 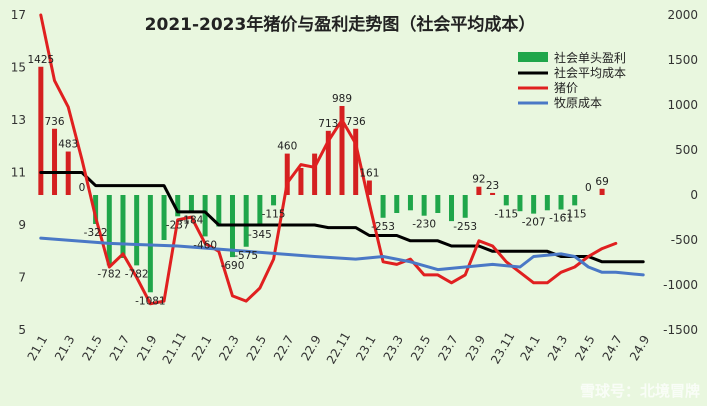 I want to click on y-right-tick-label: 1500, so click(x=682, y=60).